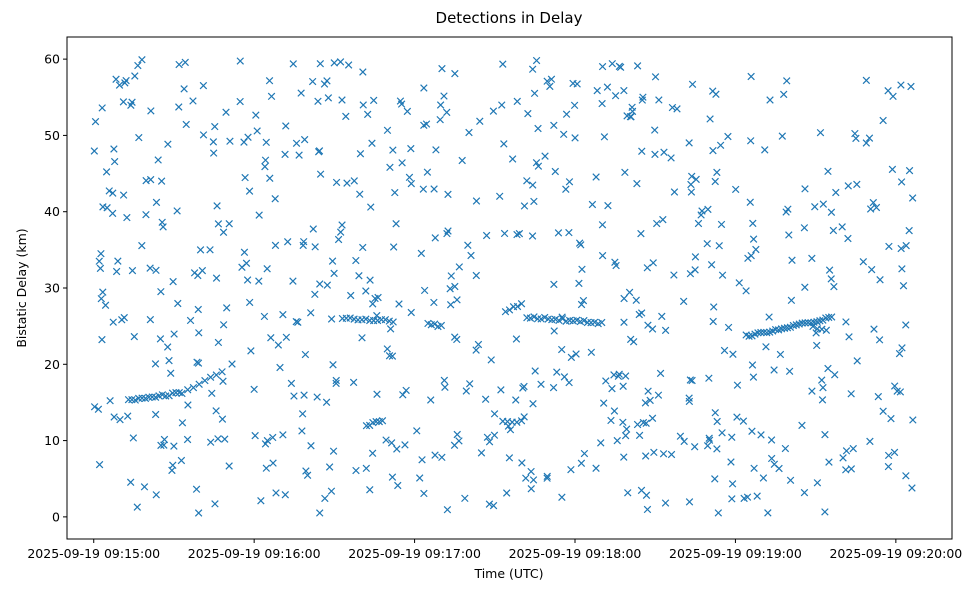 Image resolution: width=979 pixels, height=590 pixels. Describe the element at coordinates (52, 211) in the screenshot. I see `y-tick-label: 40` at that location.